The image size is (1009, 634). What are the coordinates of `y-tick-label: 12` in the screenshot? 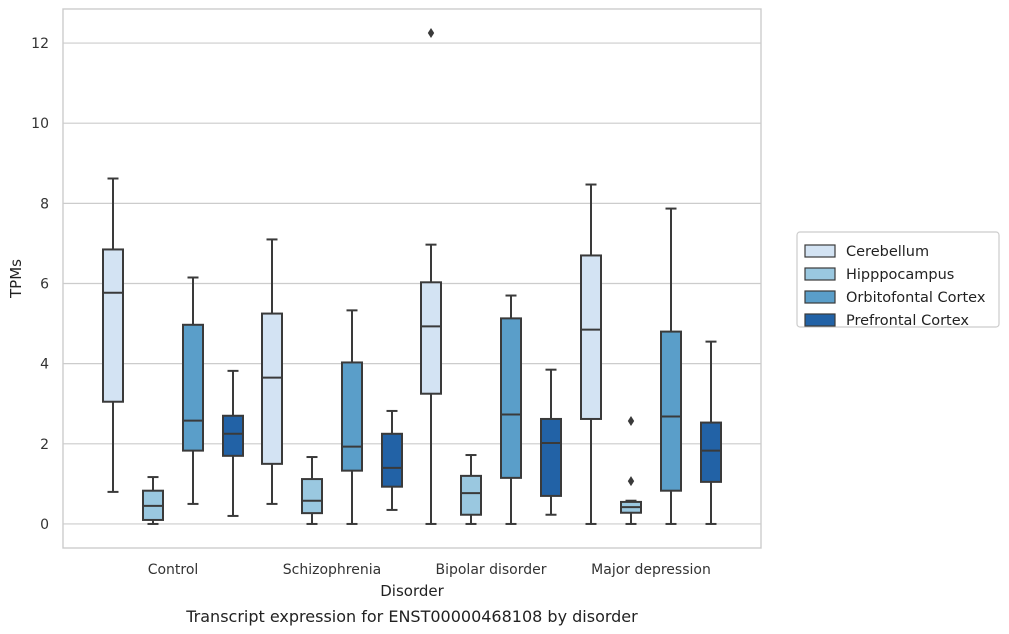 It's located at (40, 44).